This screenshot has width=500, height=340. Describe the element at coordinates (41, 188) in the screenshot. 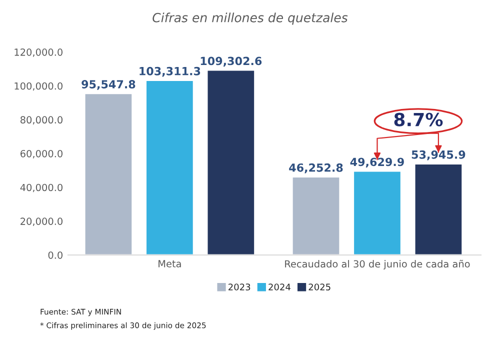

I see `y-tick-label: 40,000.0` at that location.